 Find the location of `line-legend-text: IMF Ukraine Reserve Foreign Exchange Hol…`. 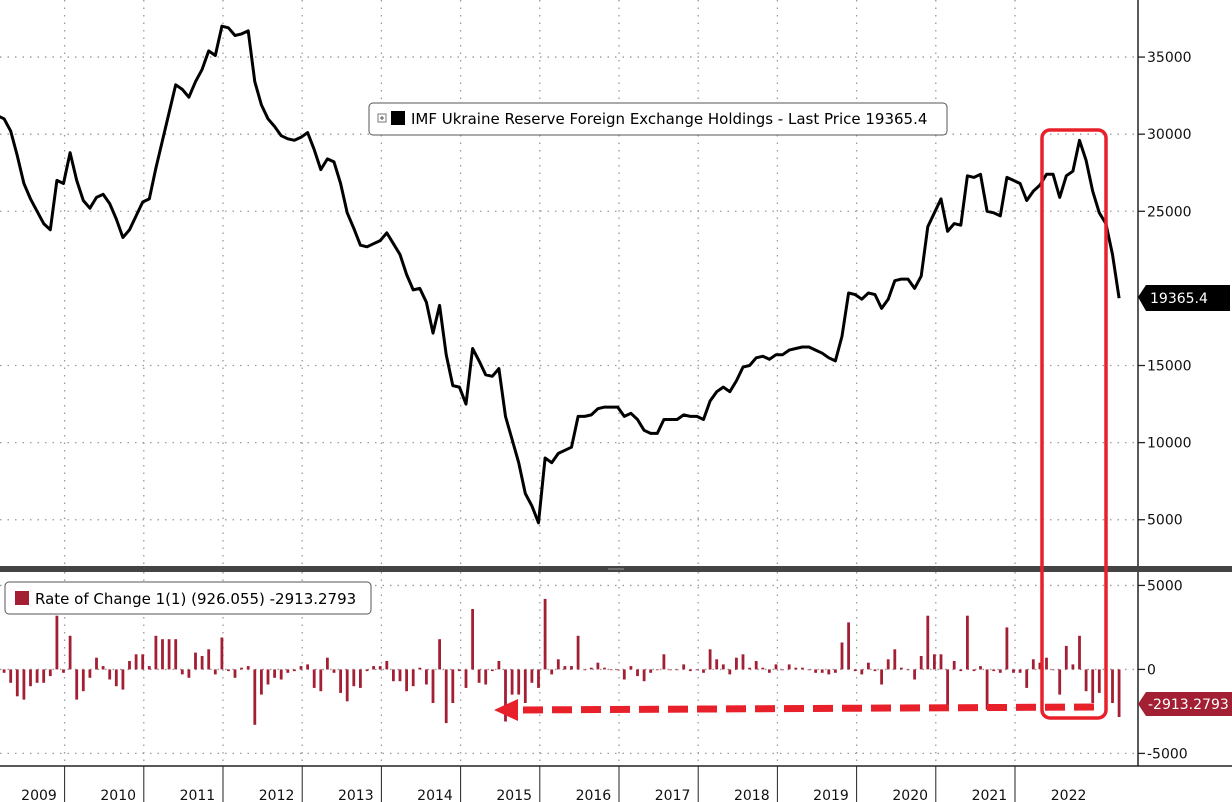

line-legend-text: IMF Ukraine Reserve Foreign Exchange Hol… is located at coordinates (669, 119).